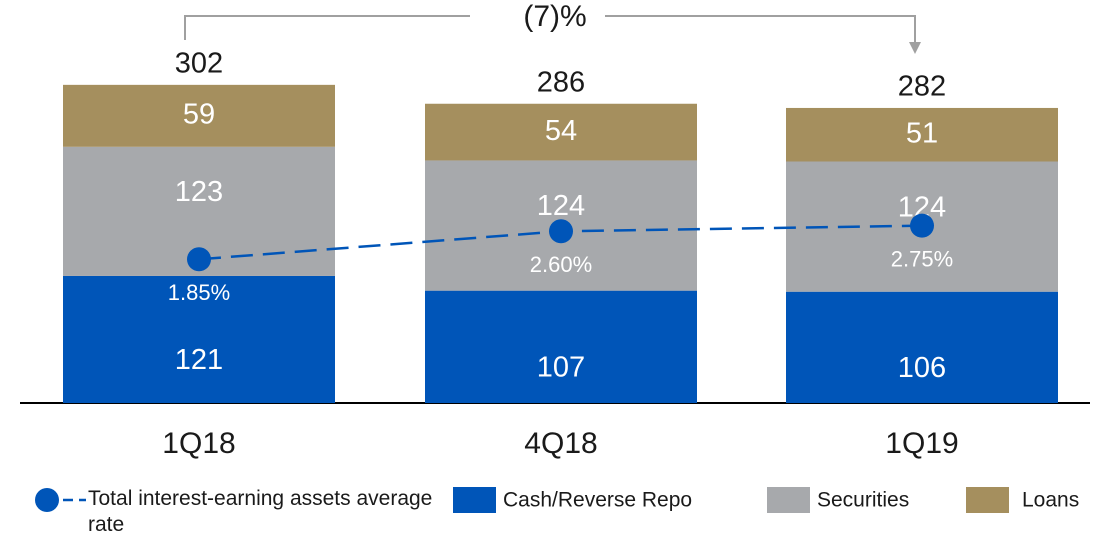  Describe the element at coordinates (199, 292) in the screenshot. I see `rate-label: 1.85%` at that location.